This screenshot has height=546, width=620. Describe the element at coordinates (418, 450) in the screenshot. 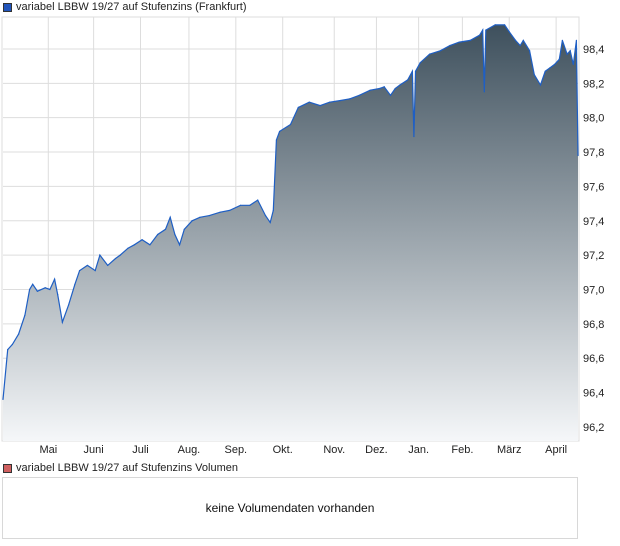

I see `x-tick-label: Jan.` at that location.